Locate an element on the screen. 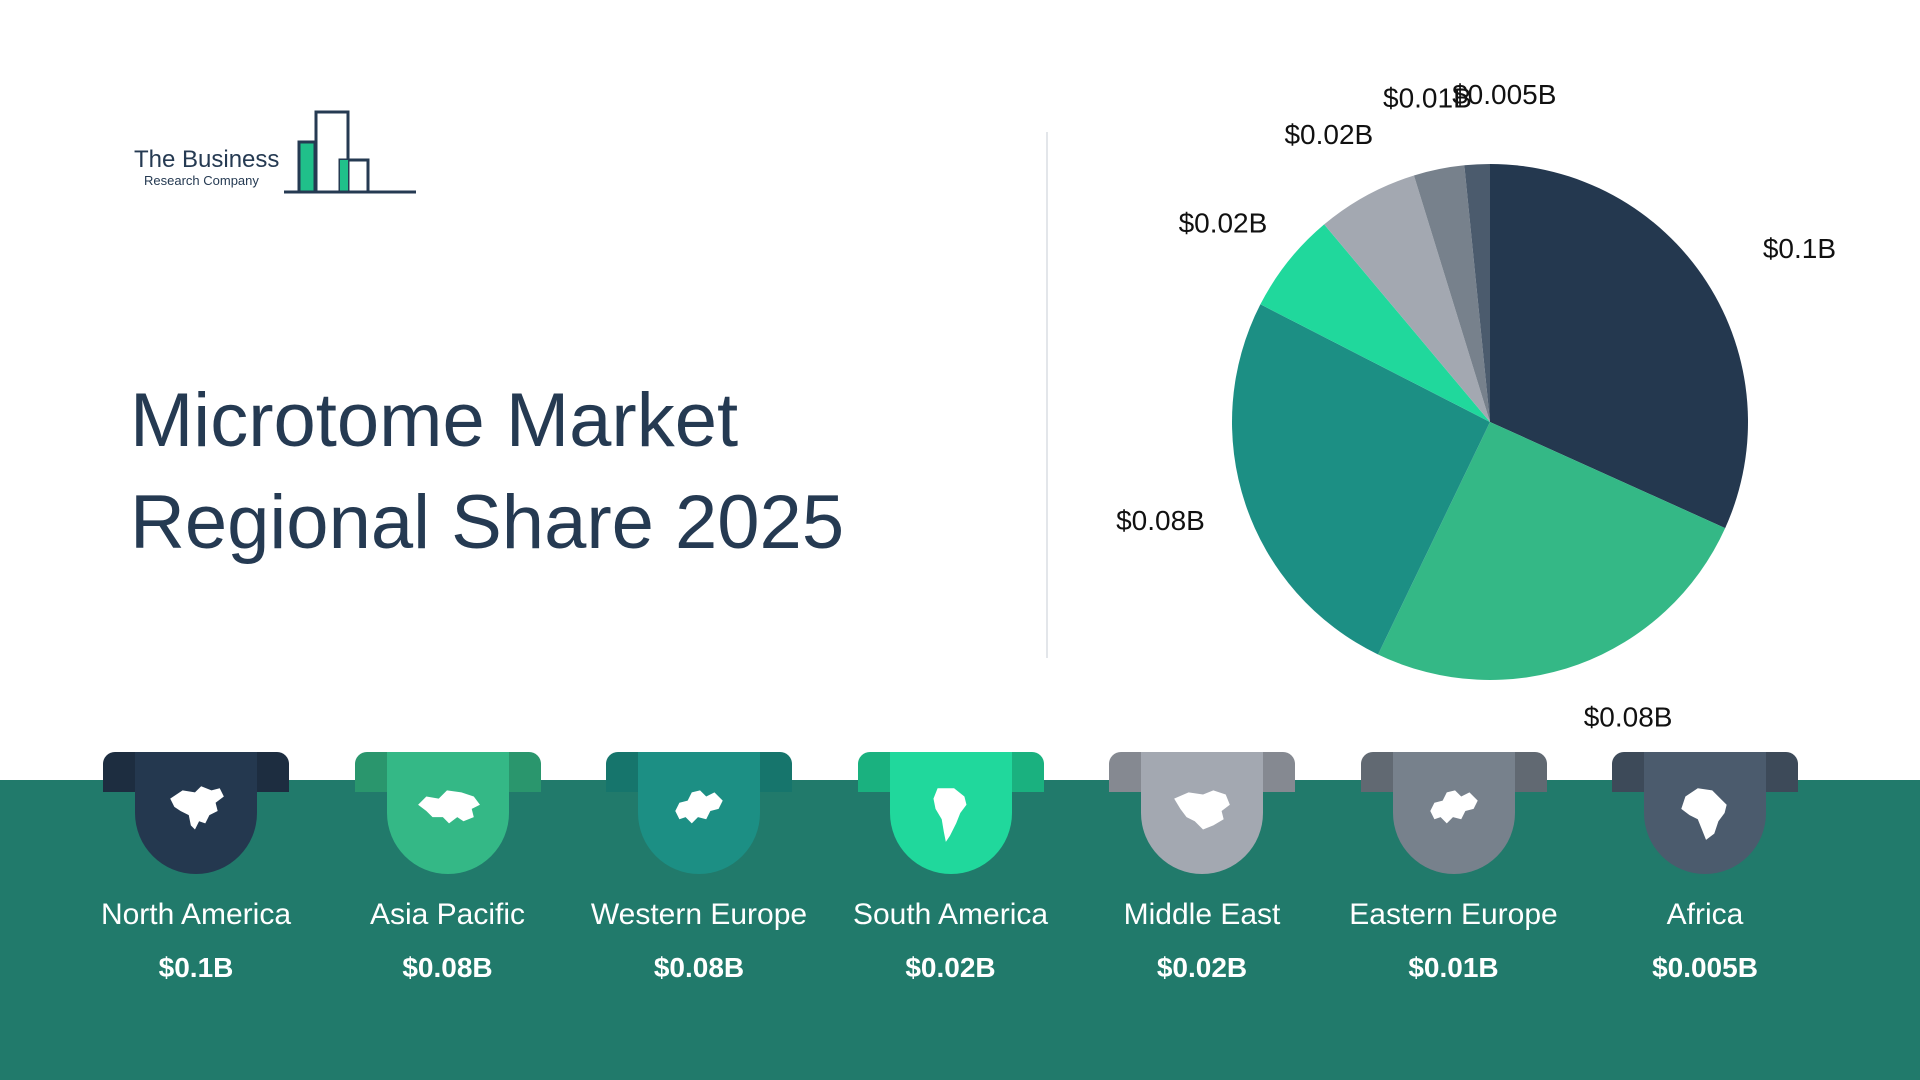  region-value: $0.01B is located at coordinates (1453, 967).